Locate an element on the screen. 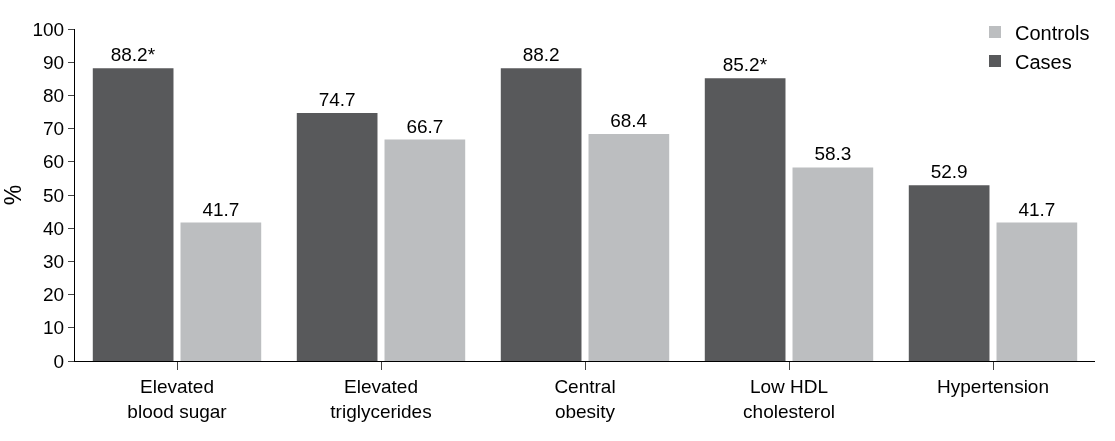 The height and width of the screenshot is (441, 1115). y-tick-label: 10 is located at coordinates (54, 328).